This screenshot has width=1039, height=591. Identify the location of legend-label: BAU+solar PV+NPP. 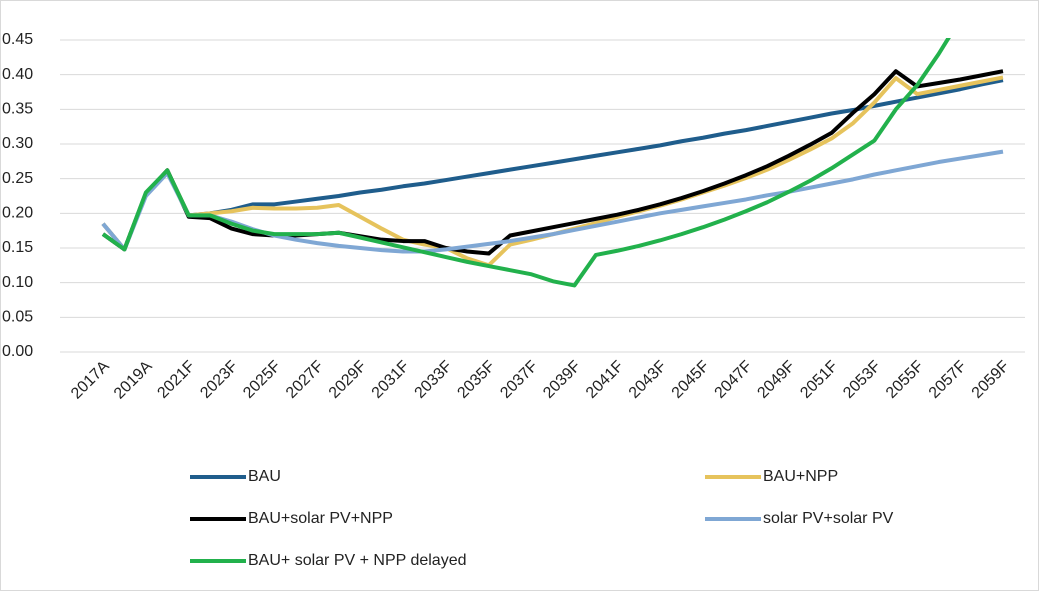
(320, 518).